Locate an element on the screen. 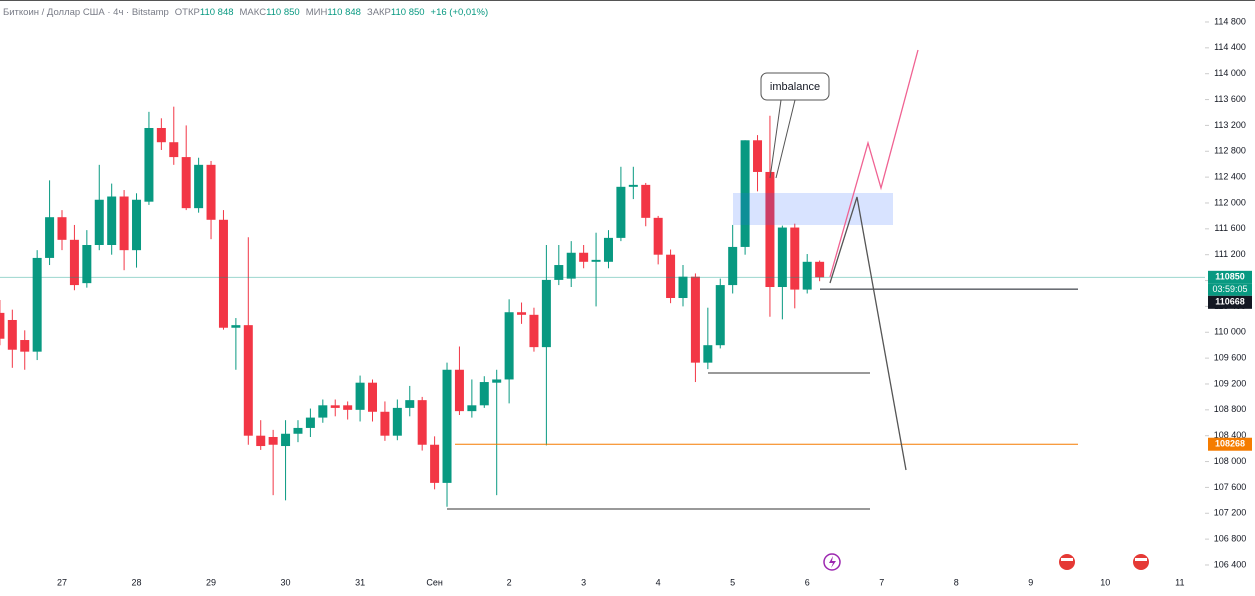  x-tick-label: 2 is located at coordinates (509, 582).